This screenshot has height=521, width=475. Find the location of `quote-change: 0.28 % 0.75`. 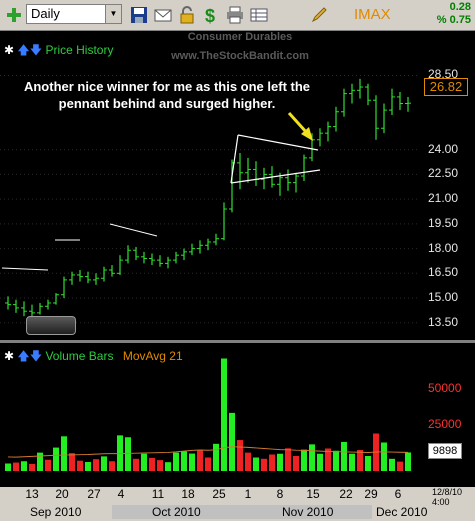

quote-change: 0.28 % 0.75 is located at coordinates (454, 14).